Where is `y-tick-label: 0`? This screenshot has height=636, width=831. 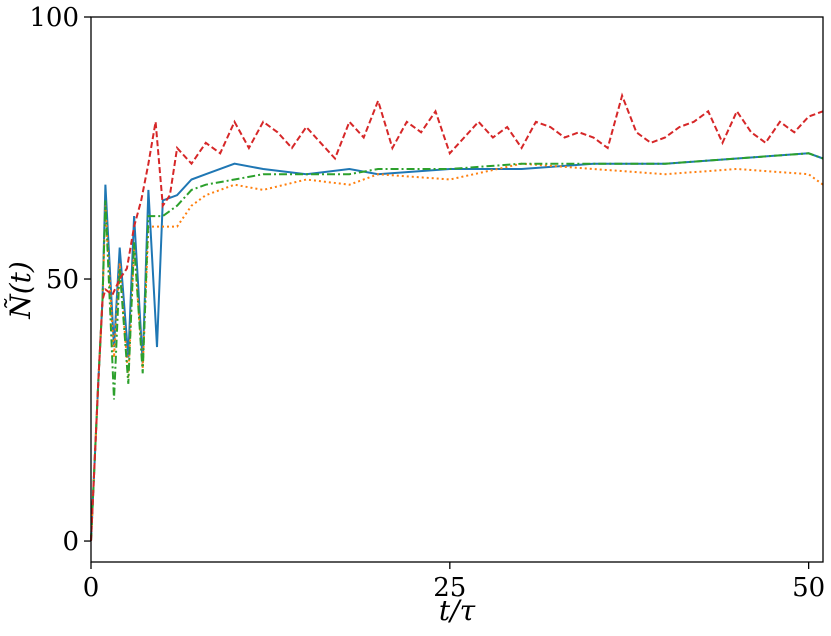
y-tick-label: 0 is located at coordinates (70, 542).